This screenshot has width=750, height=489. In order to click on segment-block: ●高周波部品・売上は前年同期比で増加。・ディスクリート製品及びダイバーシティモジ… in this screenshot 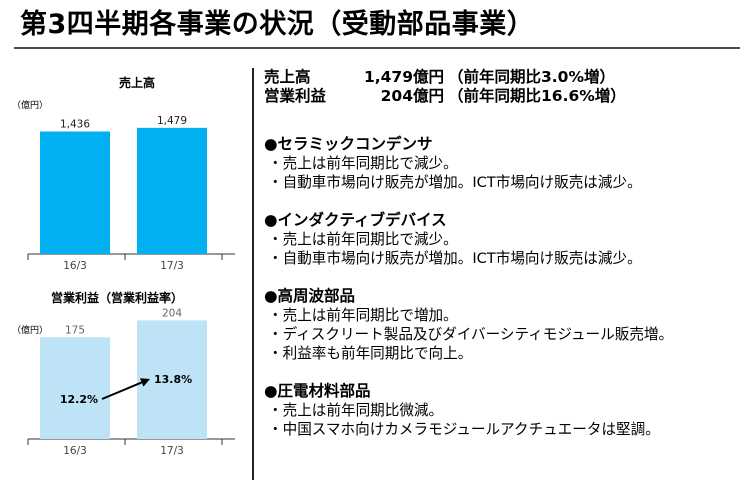, I will do `click(504, 324)`.